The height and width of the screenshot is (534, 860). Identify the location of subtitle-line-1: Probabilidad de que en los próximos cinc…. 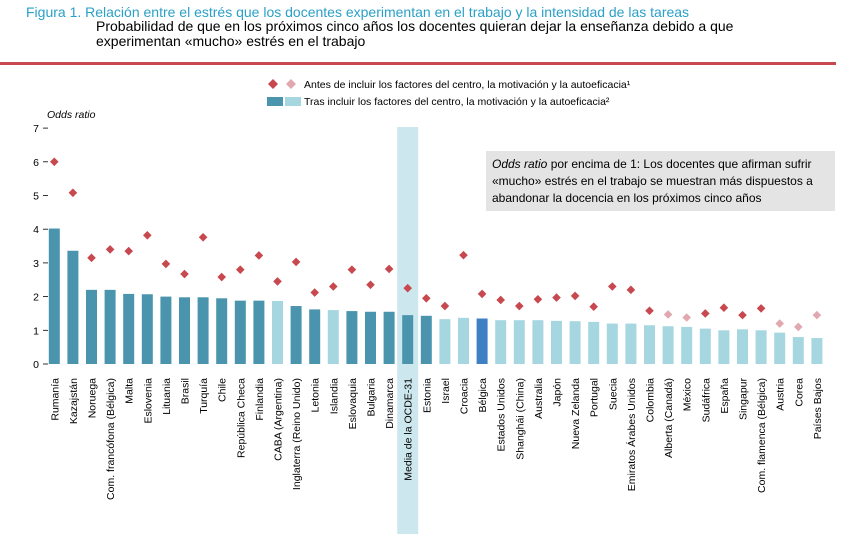
(415, 26).